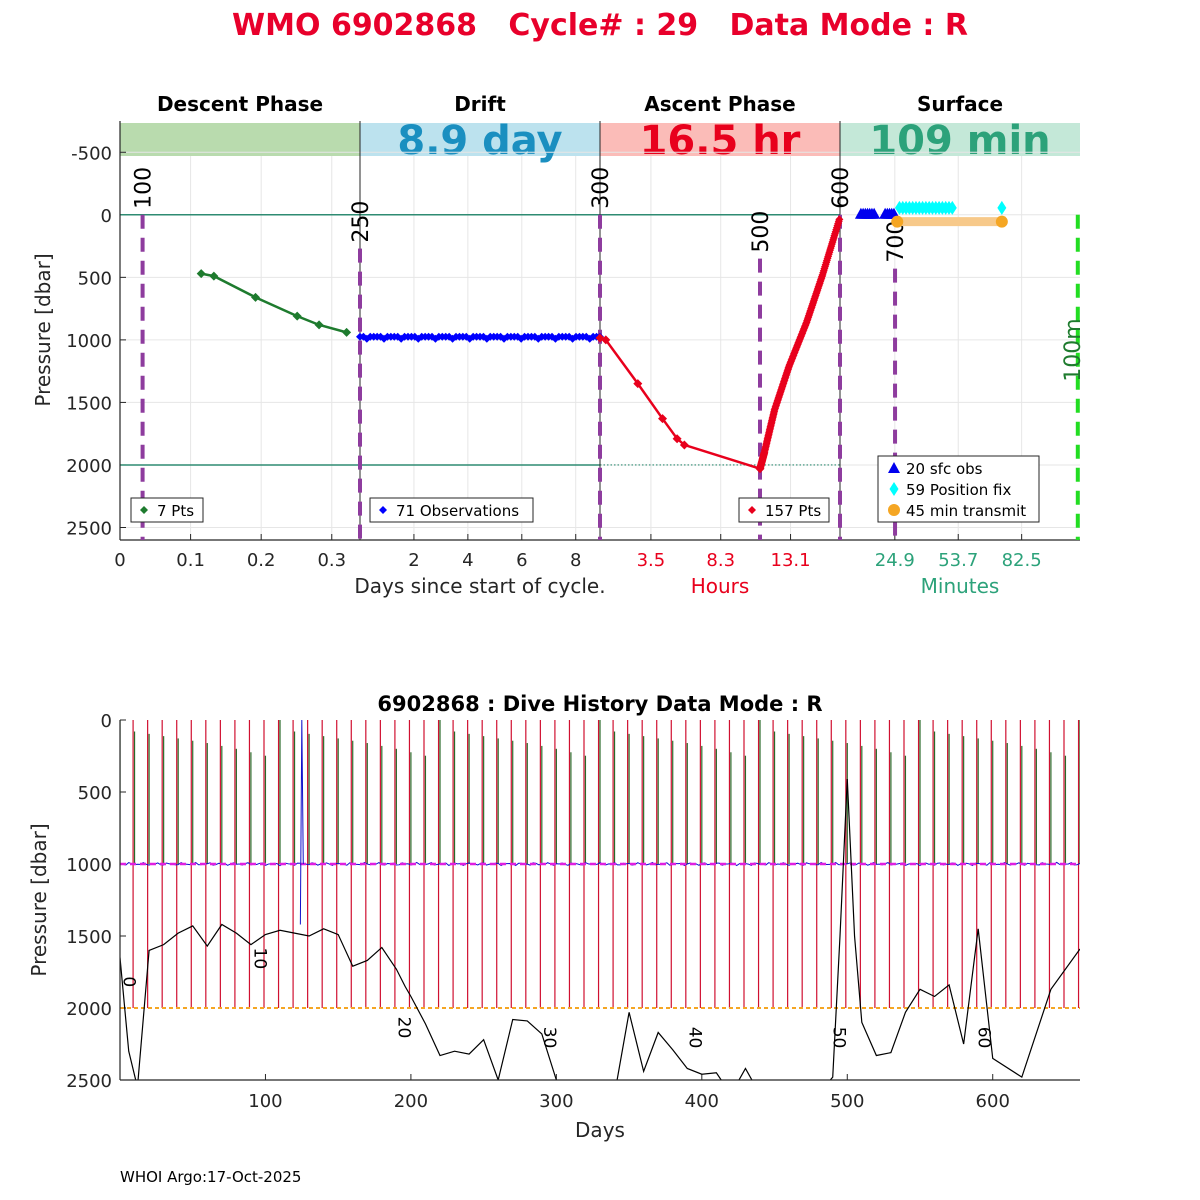 This screenshot has height=1200, width=1200. I want to click on x-tick-label: 300, so click(556, 1101).